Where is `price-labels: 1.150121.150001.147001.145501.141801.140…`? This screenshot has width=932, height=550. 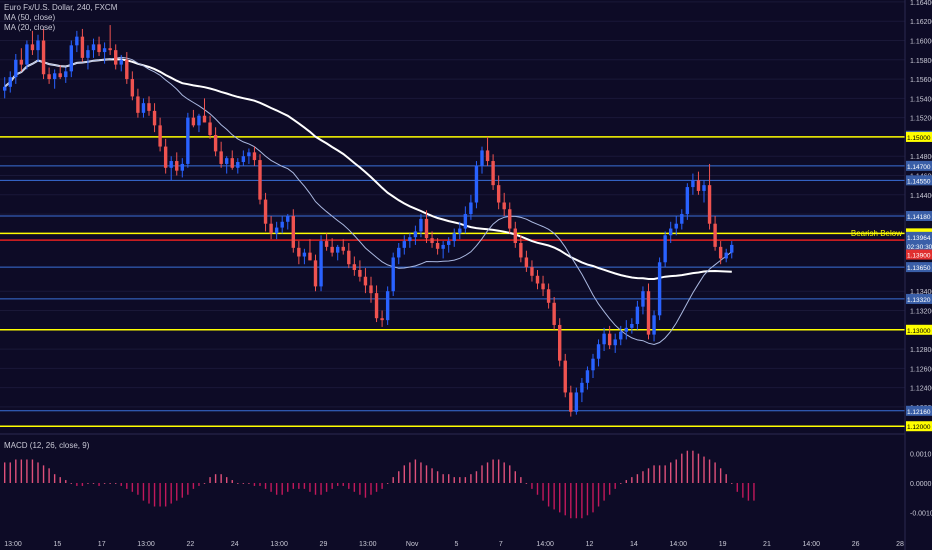
price-labels: 1.150121.150001.147001.145501.141801.140… is located at coordinates (919, 281).